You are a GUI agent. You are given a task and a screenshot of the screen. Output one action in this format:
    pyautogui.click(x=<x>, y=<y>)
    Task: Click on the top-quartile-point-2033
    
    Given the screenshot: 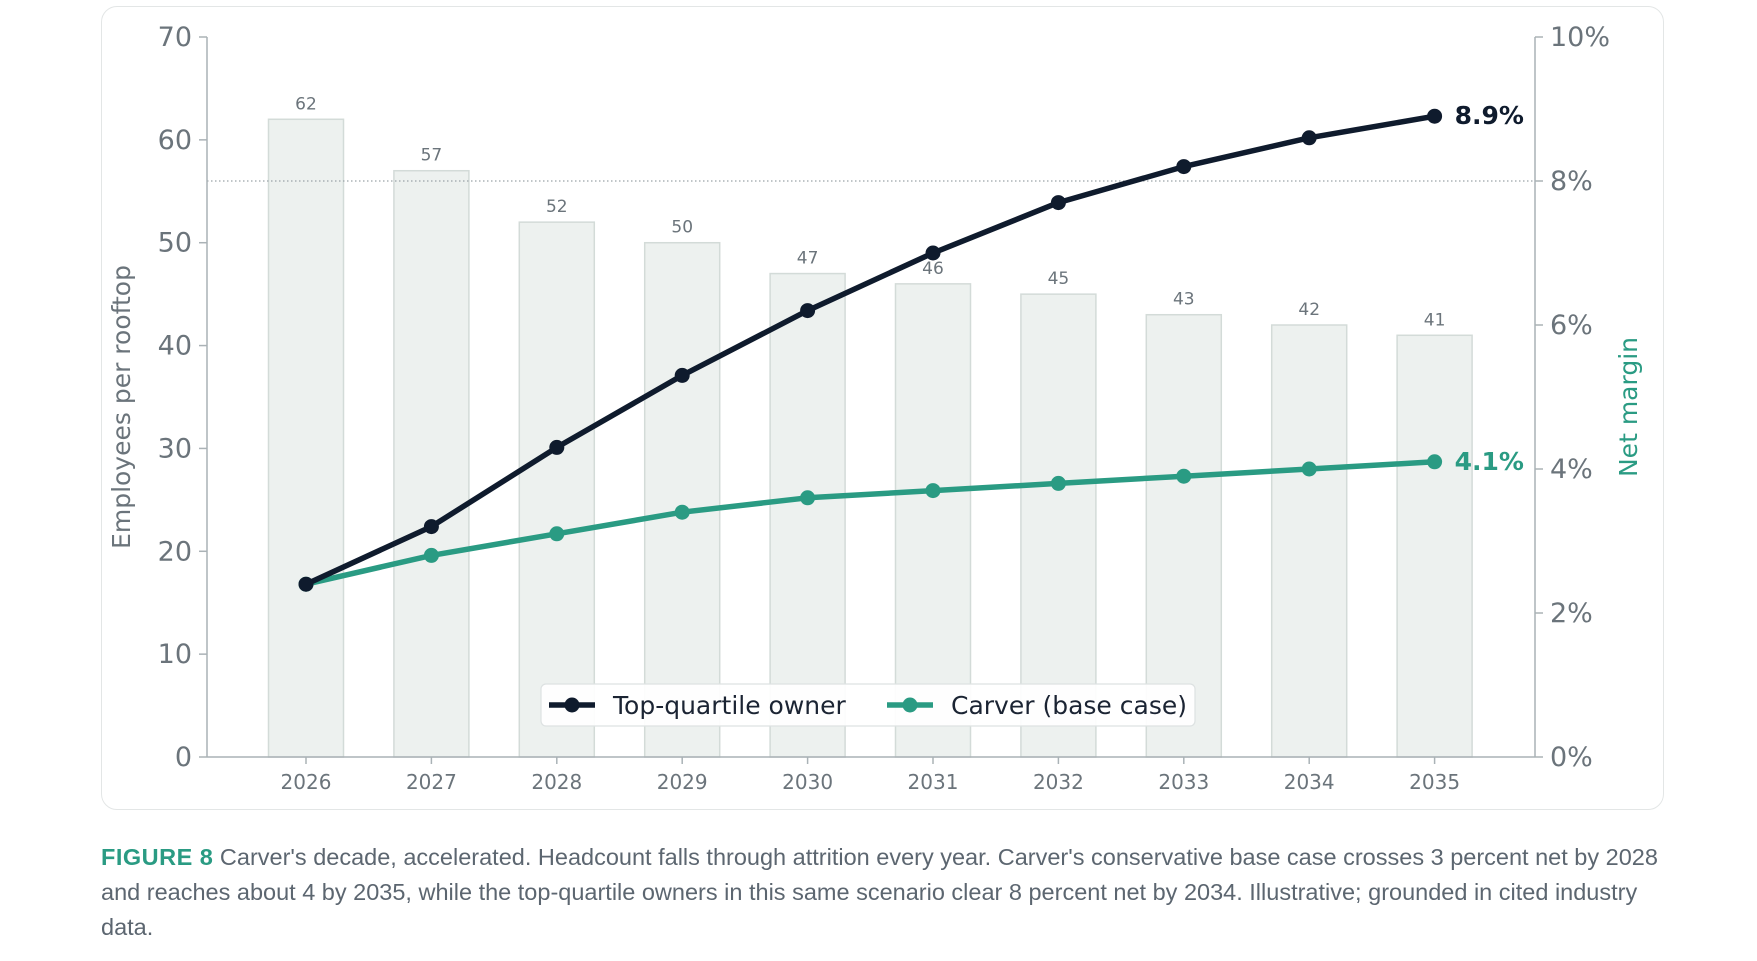 What is the action you would take?
    pyautogui.click(x=1184, y=167)
    